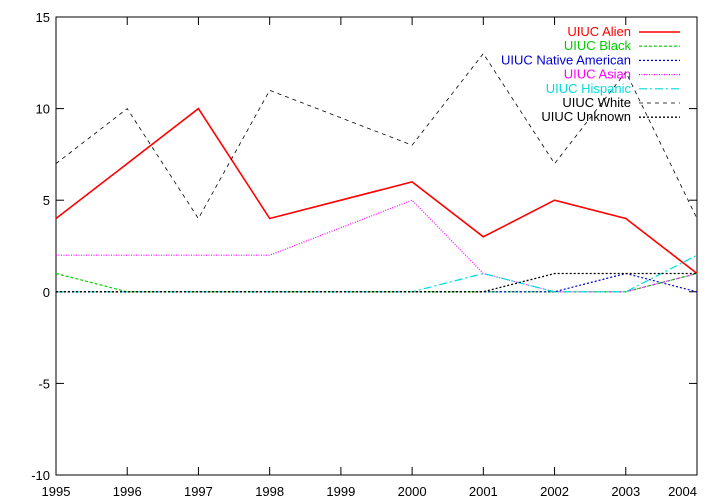  I want to click on series-line-uiuc-unknown, so click(376, 282).